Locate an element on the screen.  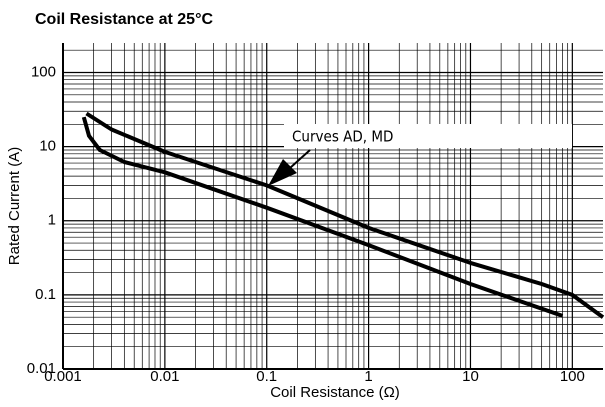
annotation-box is located at coordinates (428, 136).